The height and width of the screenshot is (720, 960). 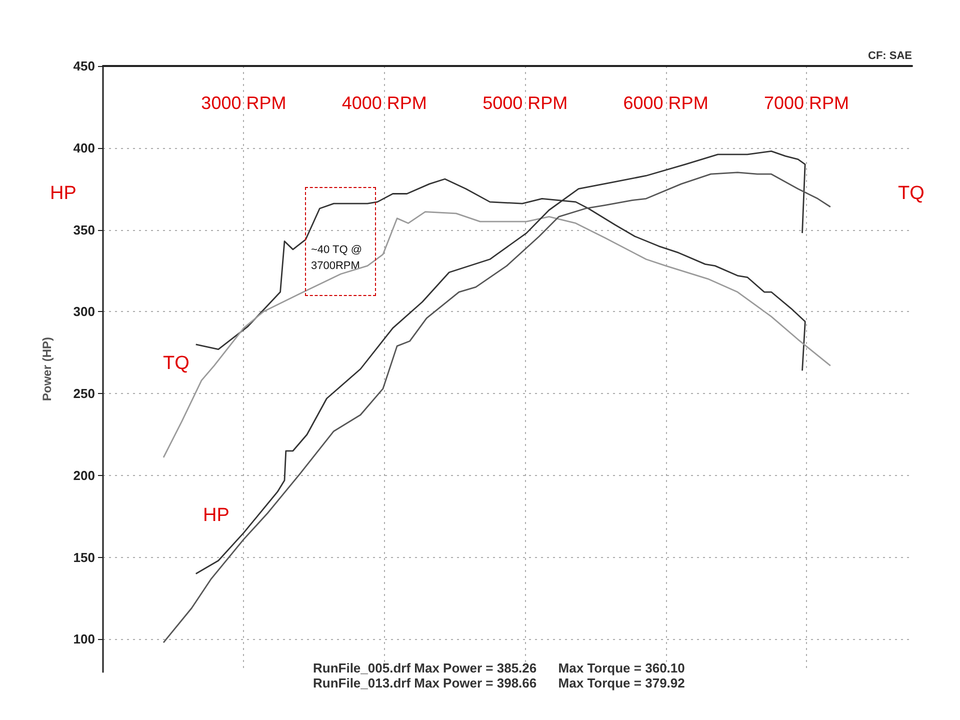 I want to click on x-tick-label: 3000 RPM, so click(x=243, y=103).